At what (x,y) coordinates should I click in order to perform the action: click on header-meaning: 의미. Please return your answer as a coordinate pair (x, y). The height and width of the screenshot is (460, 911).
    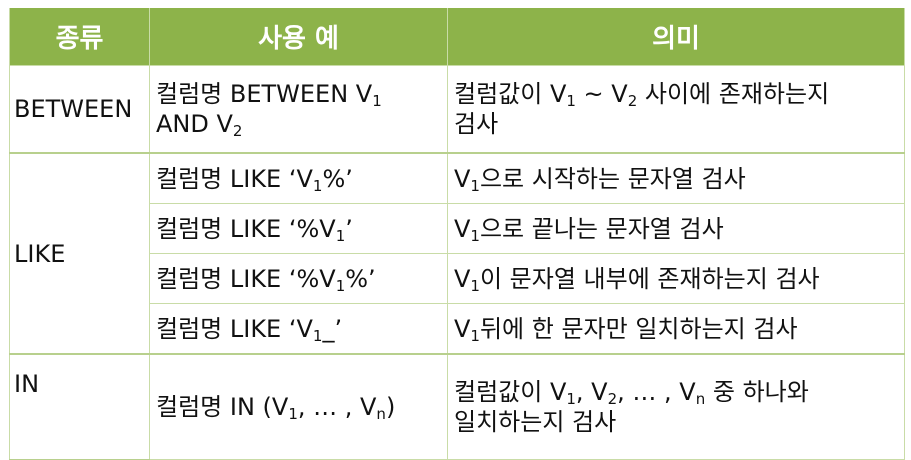
    Looking at the image, I should click on (676, 37).